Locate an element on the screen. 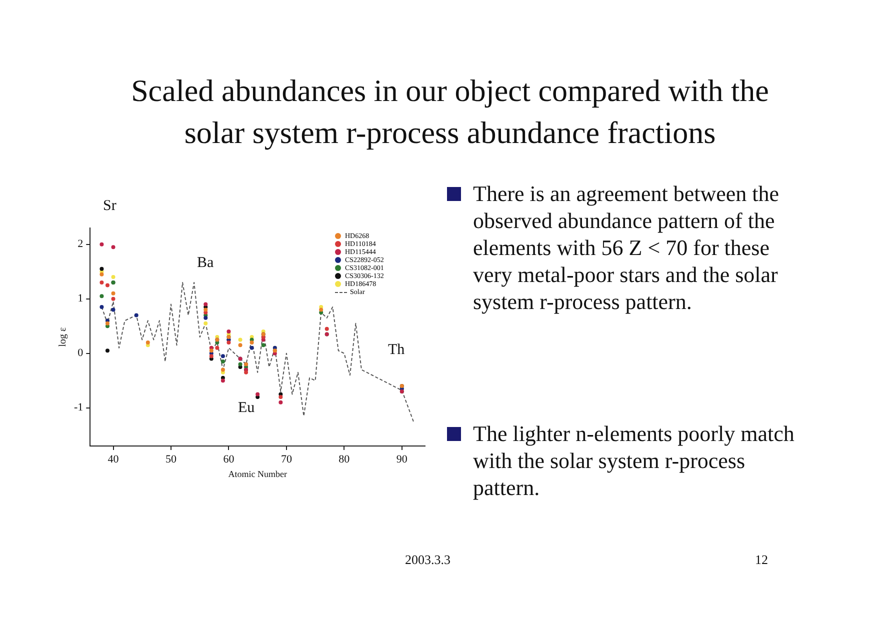  x-tick-label: 70 is located at coordinates (286, 459).